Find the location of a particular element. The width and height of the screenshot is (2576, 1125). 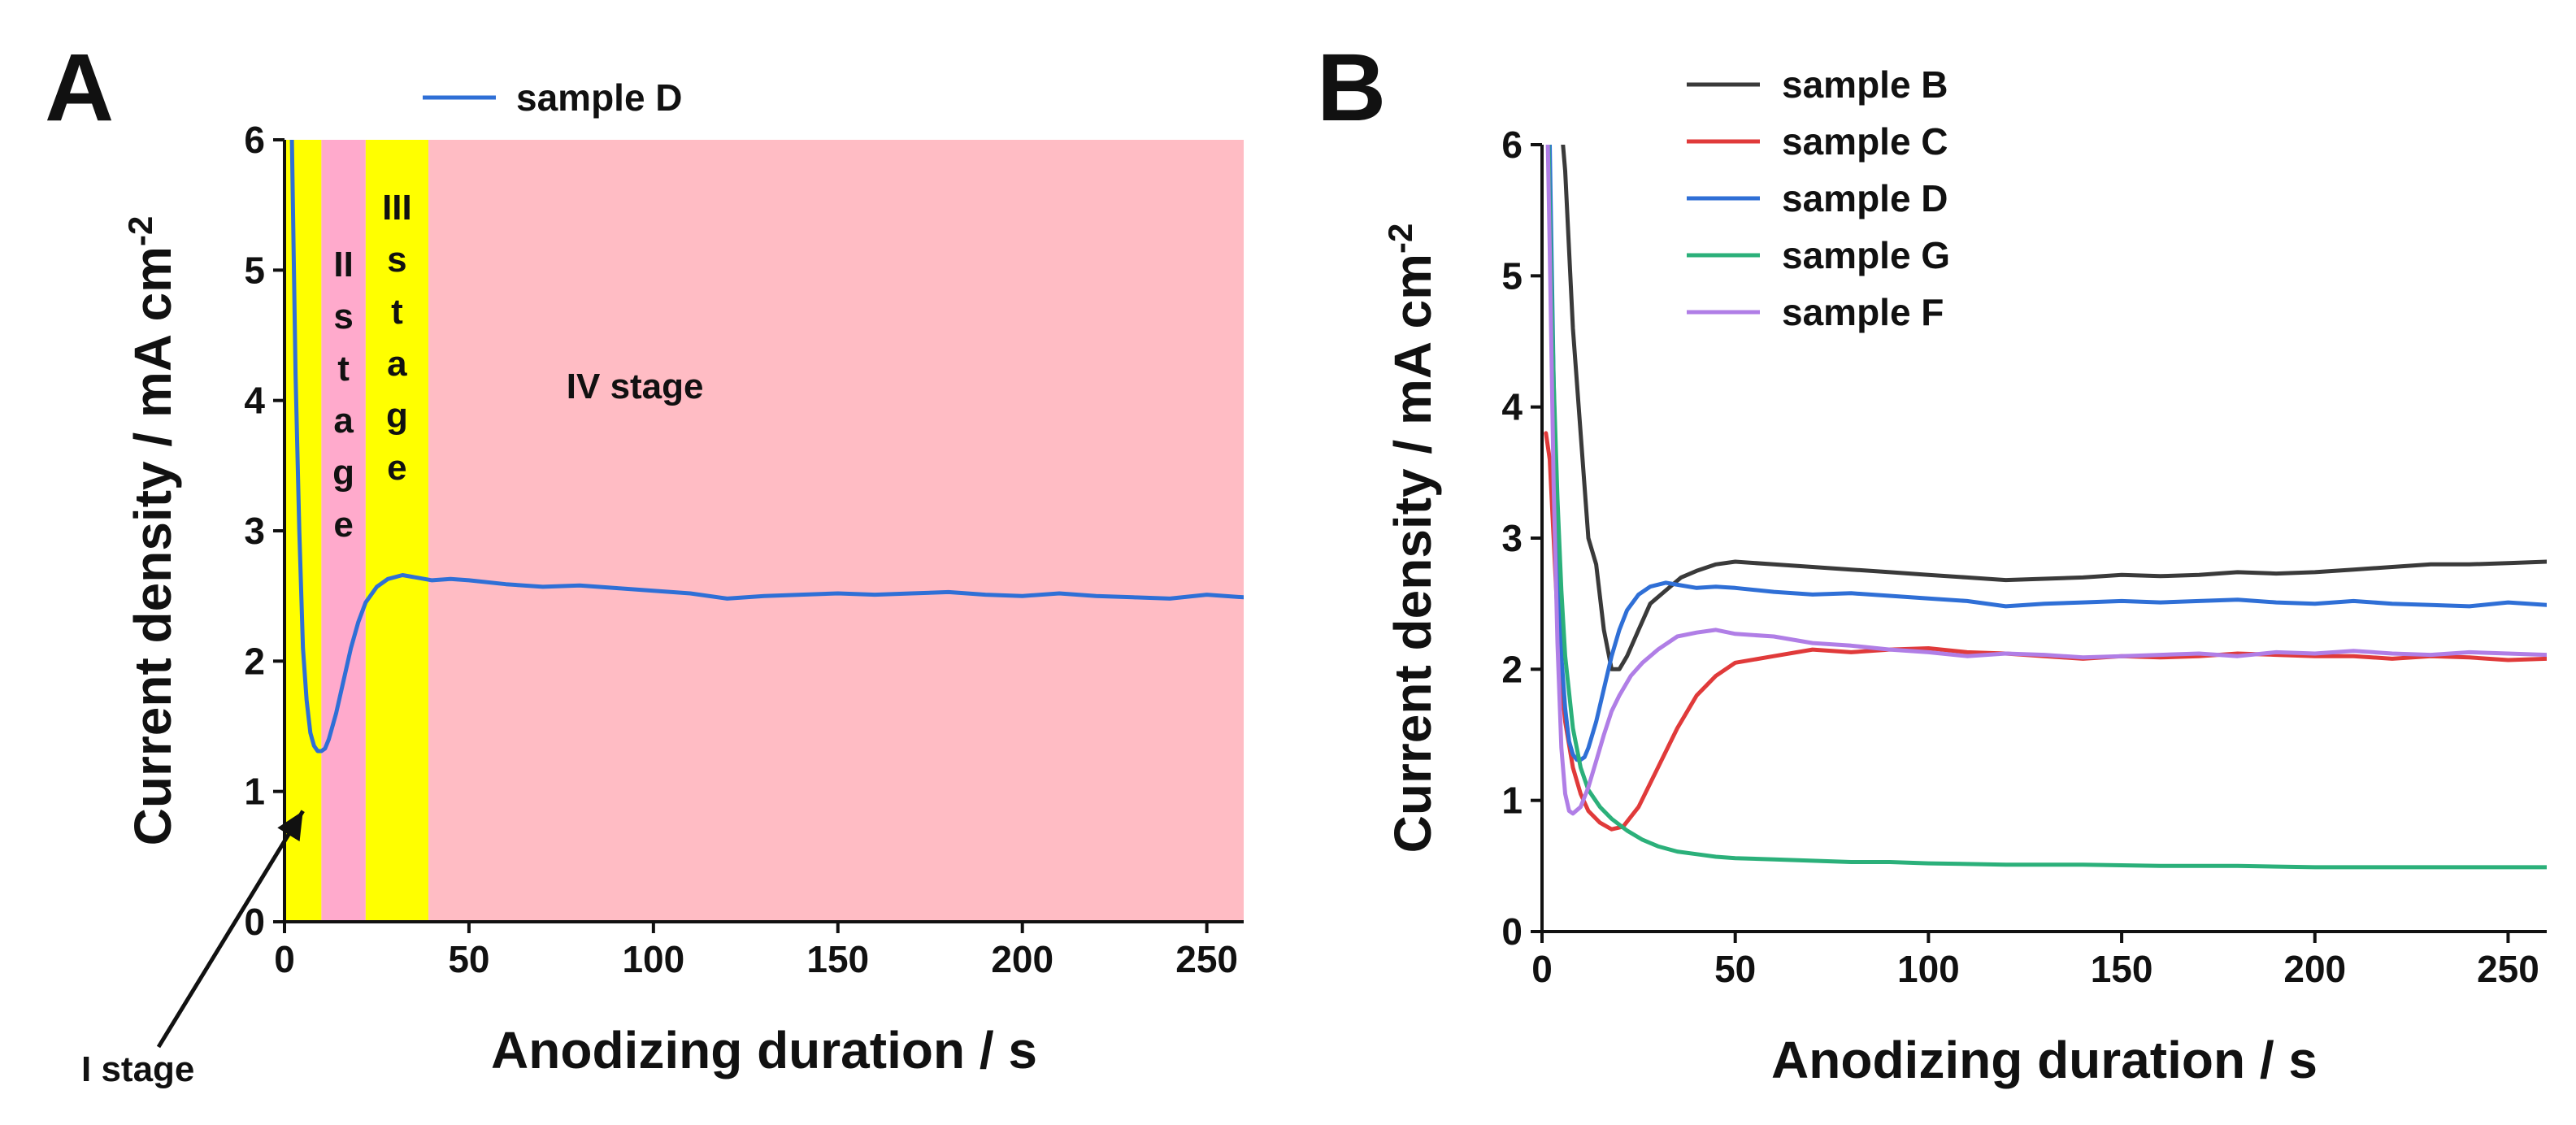

stage-ii-char: a is located at coordinates (343, 421).